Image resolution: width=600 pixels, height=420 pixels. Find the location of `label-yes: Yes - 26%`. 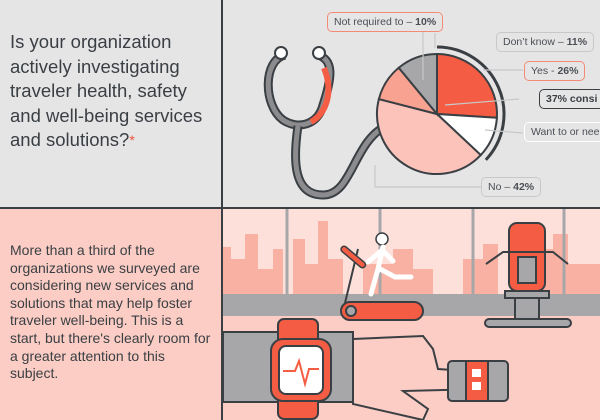

label-yes: Yes - 26% is located at coordinates (555, 71).